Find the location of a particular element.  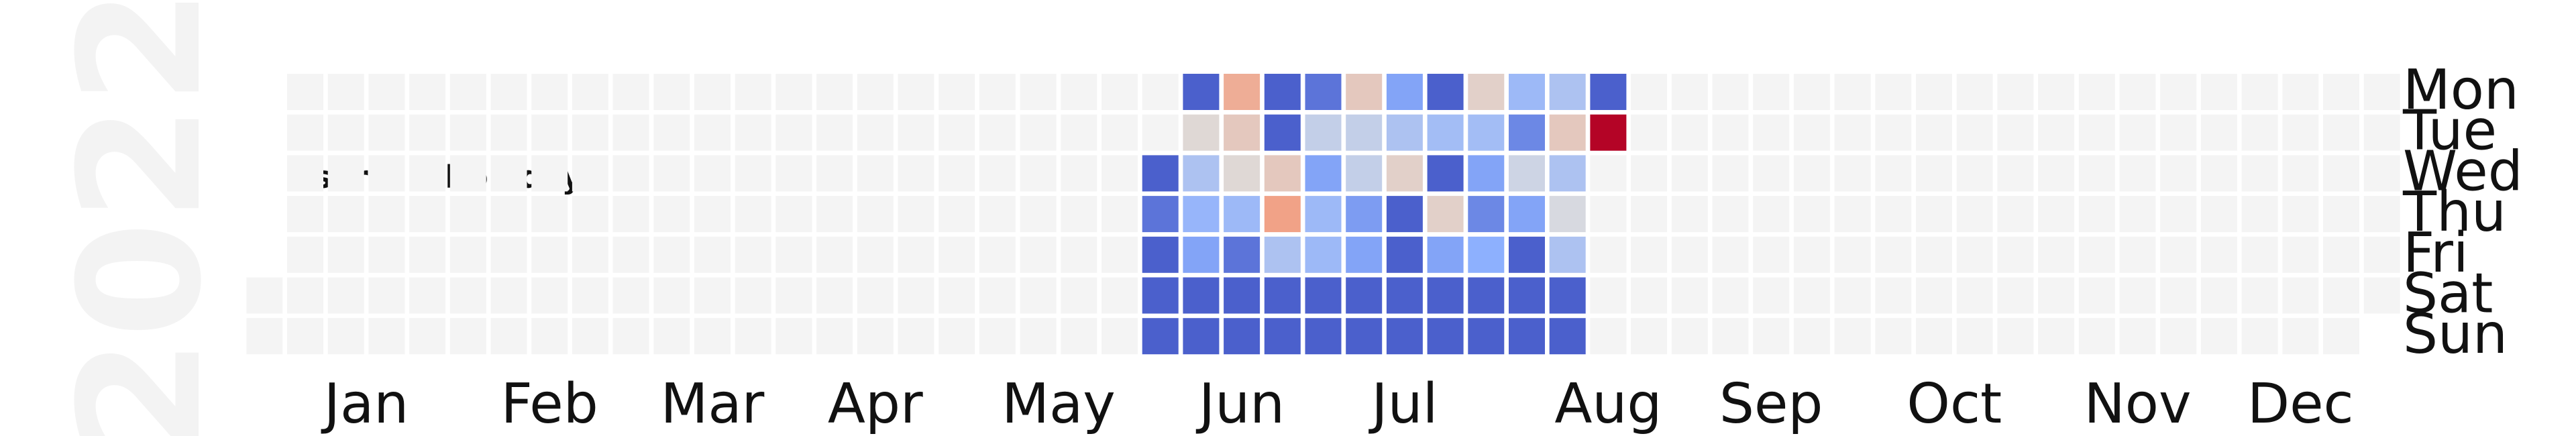

year-label: 2022 is located at coordinates (140, 218).